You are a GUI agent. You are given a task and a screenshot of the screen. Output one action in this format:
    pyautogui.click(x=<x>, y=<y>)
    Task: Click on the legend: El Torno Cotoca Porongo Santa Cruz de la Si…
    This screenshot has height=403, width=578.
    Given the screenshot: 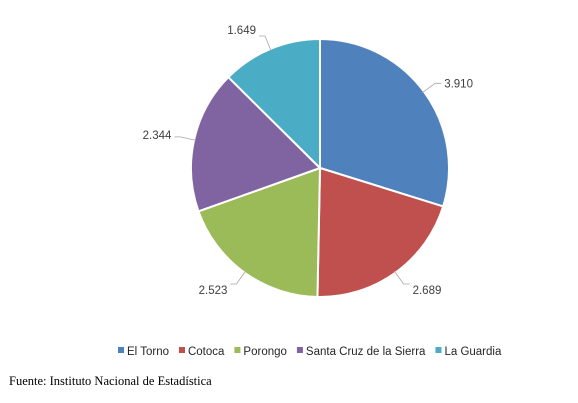 What is the action you would take?
    pyautogui.click(x=310, y=352)
    